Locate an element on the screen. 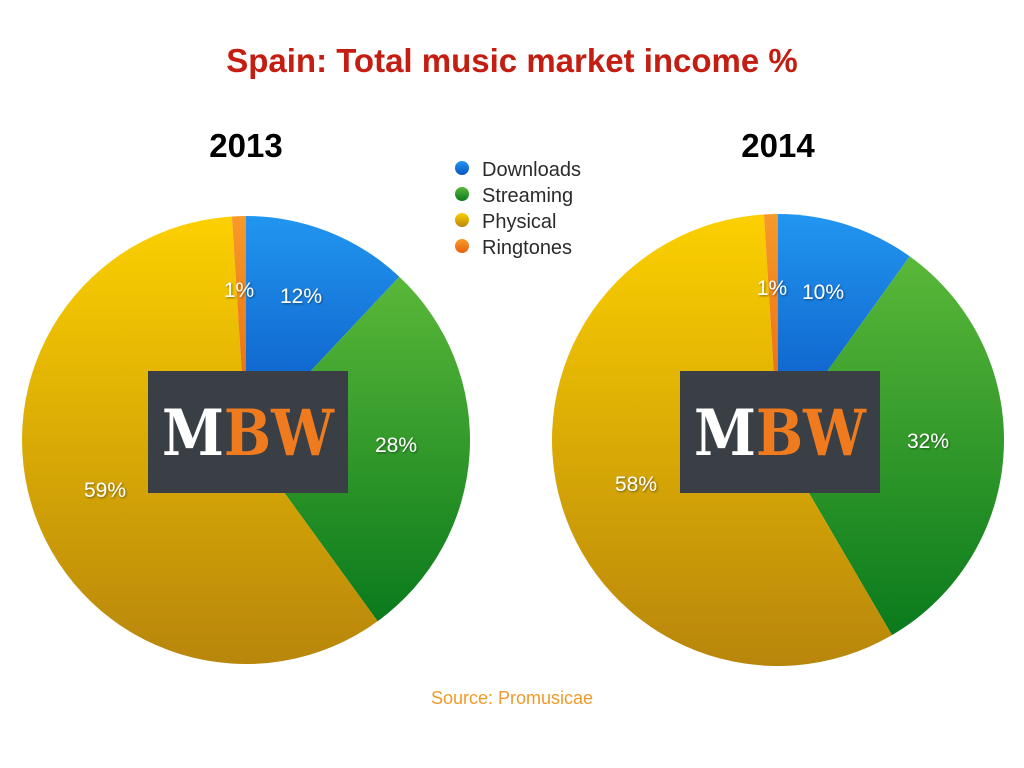  mbw-logo-2014: MBW is located at coordinates (780, 432).